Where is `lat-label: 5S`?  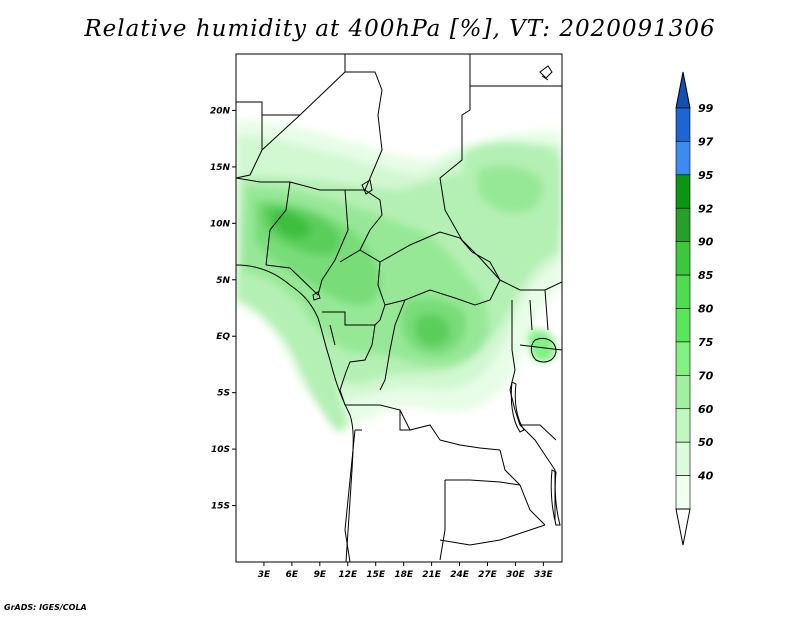
lat-label: 5S is located at coordinates (223, 394).